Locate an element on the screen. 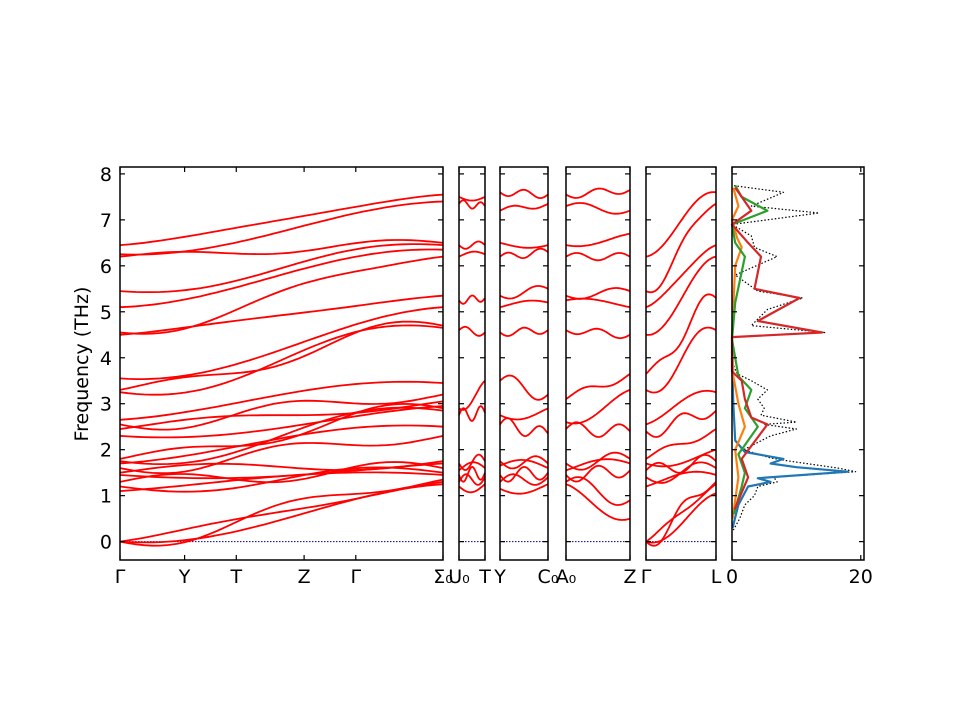 This screenshot has width=960, height=720. y-tick-label: 6 is located at coordinates (106, 267).